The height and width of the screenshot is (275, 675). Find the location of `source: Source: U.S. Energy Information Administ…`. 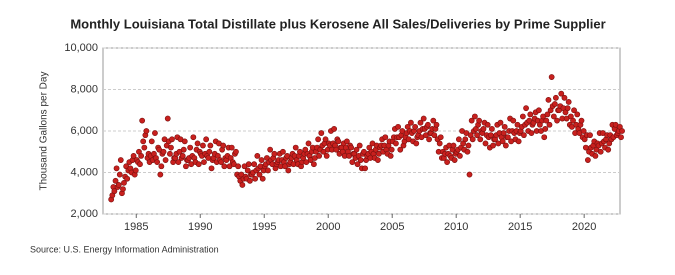

source: Source: U.S. Energy Information Administ… is located at coordinates (124, 249).